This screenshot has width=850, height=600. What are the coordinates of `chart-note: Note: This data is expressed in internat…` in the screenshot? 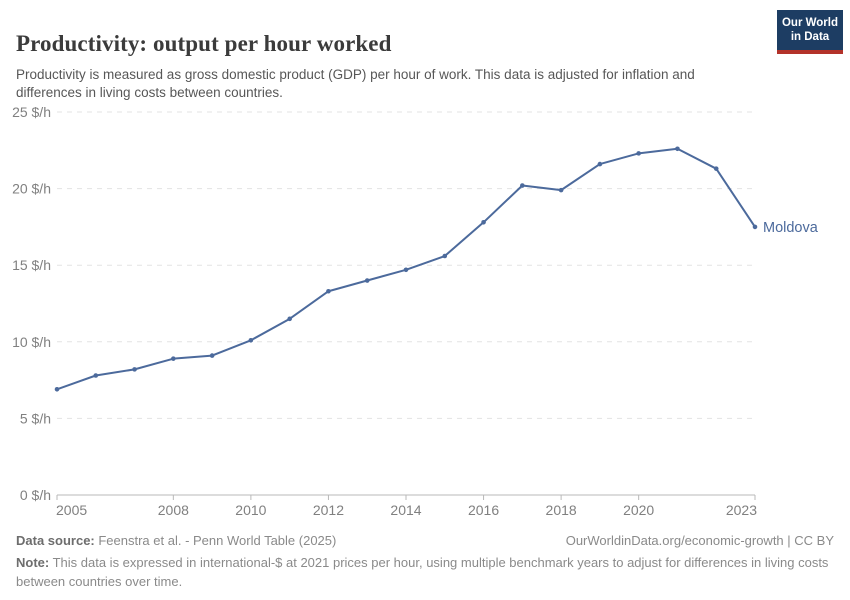 It's located at (425, 573).